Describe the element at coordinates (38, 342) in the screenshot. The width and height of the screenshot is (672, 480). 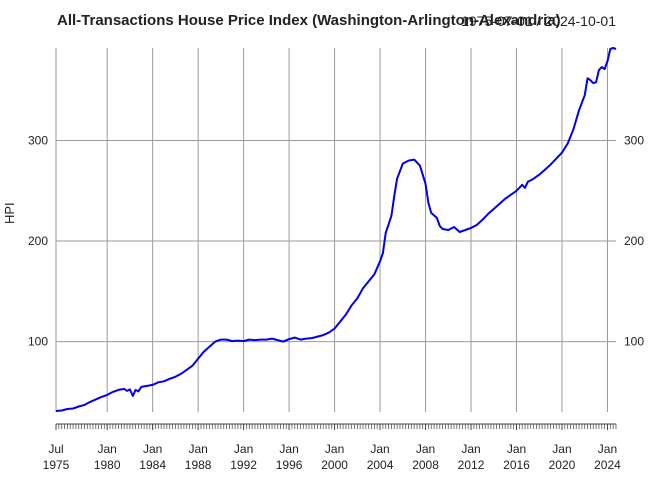
I see `y-tick-label-left: 100` at that location.